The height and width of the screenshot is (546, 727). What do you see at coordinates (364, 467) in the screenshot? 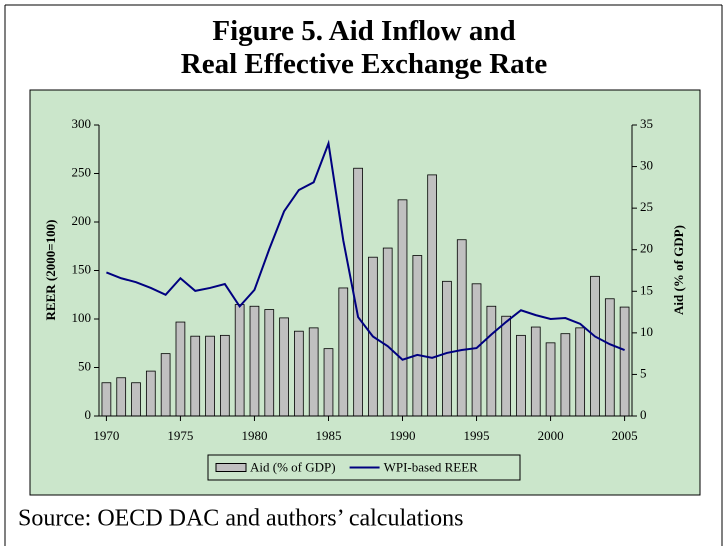
I see `legend: Aid (% of GDP) WPI-based REER` at bounding box center [364, 467].